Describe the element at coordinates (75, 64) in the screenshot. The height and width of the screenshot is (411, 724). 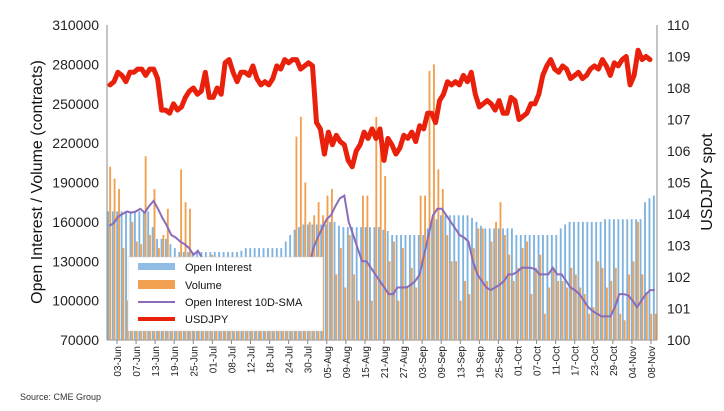
I see `y-left-tick-label: 280000` at that location.